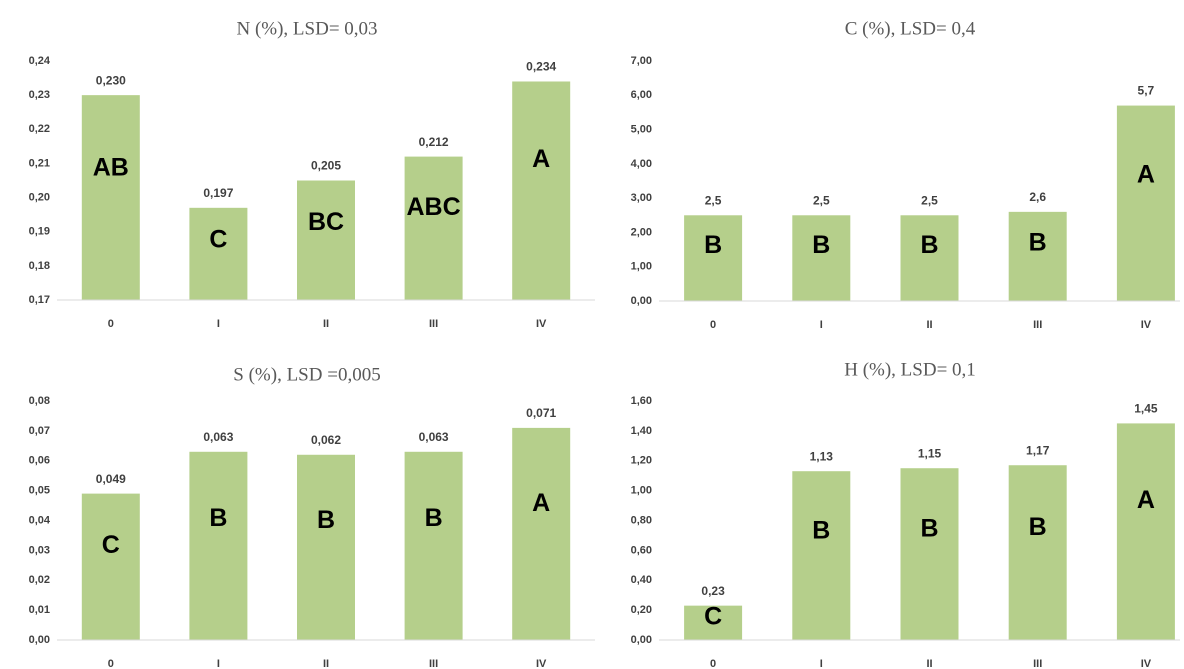 The height and width of the screenshot is (669, 1184). Describe the element at coordinates (111, 479) in the screenshot. I see `data-label: 0,049` at that location.